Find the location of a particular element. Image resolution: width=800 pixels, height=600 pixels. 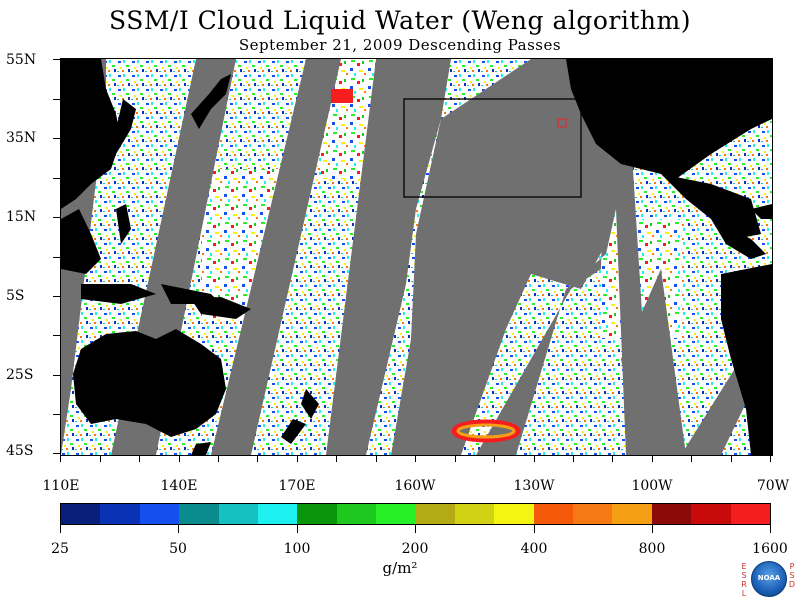

lat-label-15n: 15N is located at coordinates (21, 217).